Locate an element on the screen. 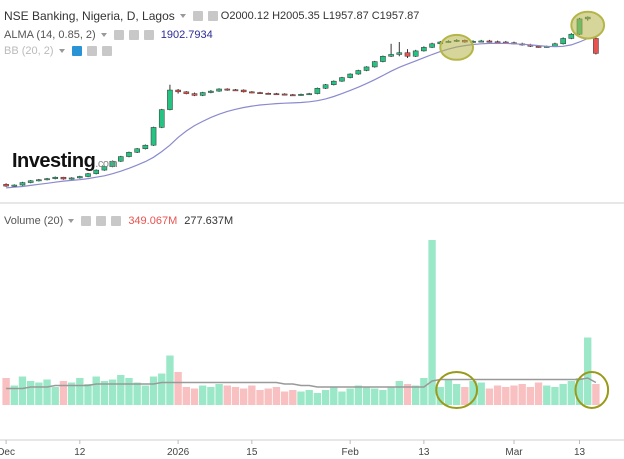  alma-settings-icon is located at coordinates (133, 35).